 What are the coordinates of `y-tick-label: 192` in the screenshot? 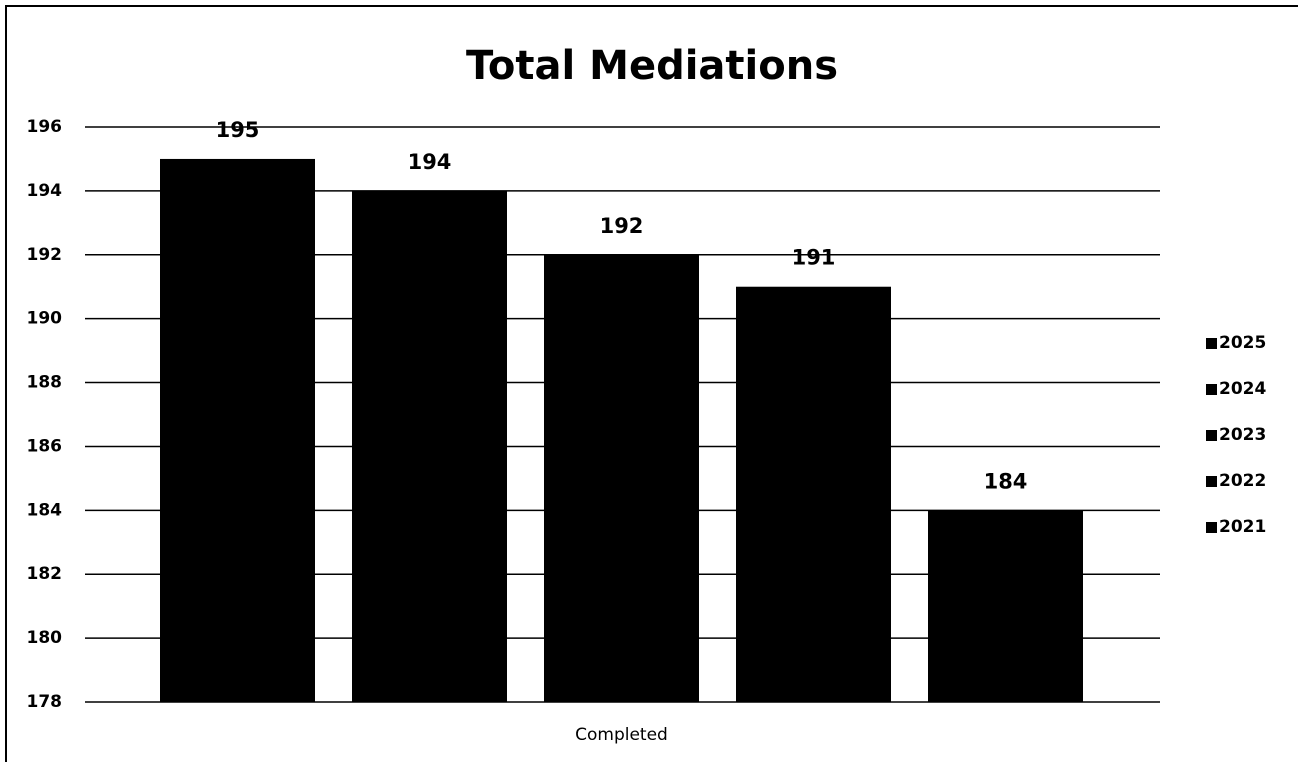 It's located at (45, 255).